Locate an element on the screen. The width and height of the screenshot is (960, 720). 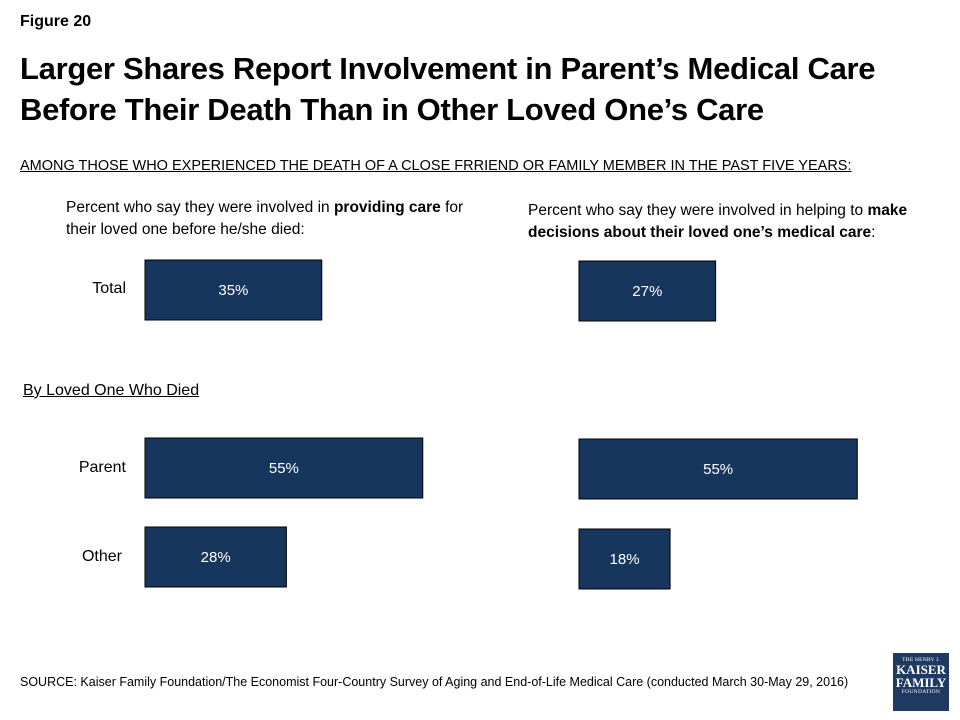
bar-care-other is located at coordinates (215, 557).